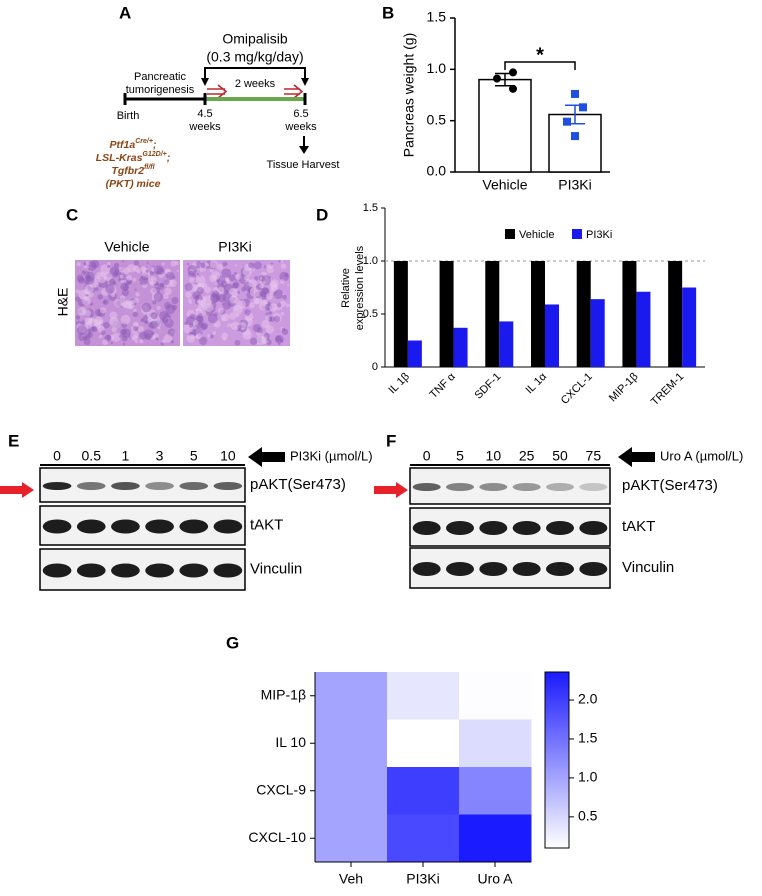 The width and height of the screenshot is (762, 896). I want to click on dose: (0.3 mg/kg/day), so click(254, 57).